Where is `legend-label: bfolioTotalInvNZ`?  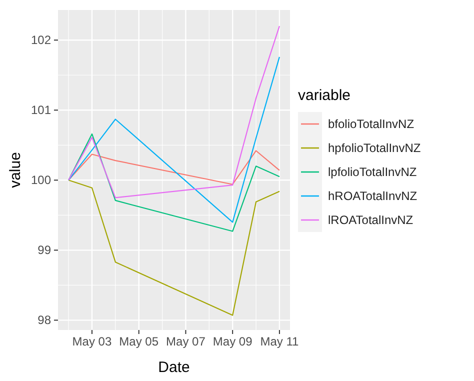
legend-label: bfolioTotalInvNZ is located at coordinates (371, 124).